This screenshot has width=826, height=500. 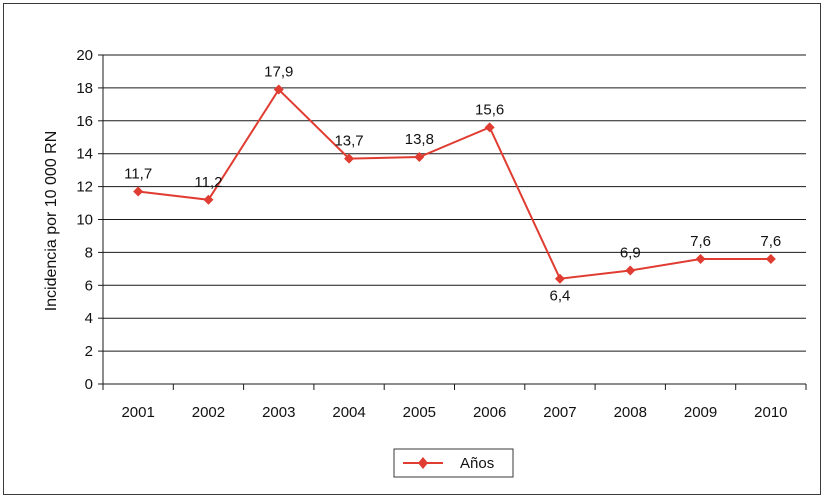 I want to click on x-tick-label: 2009, so click(x=700, y=412).